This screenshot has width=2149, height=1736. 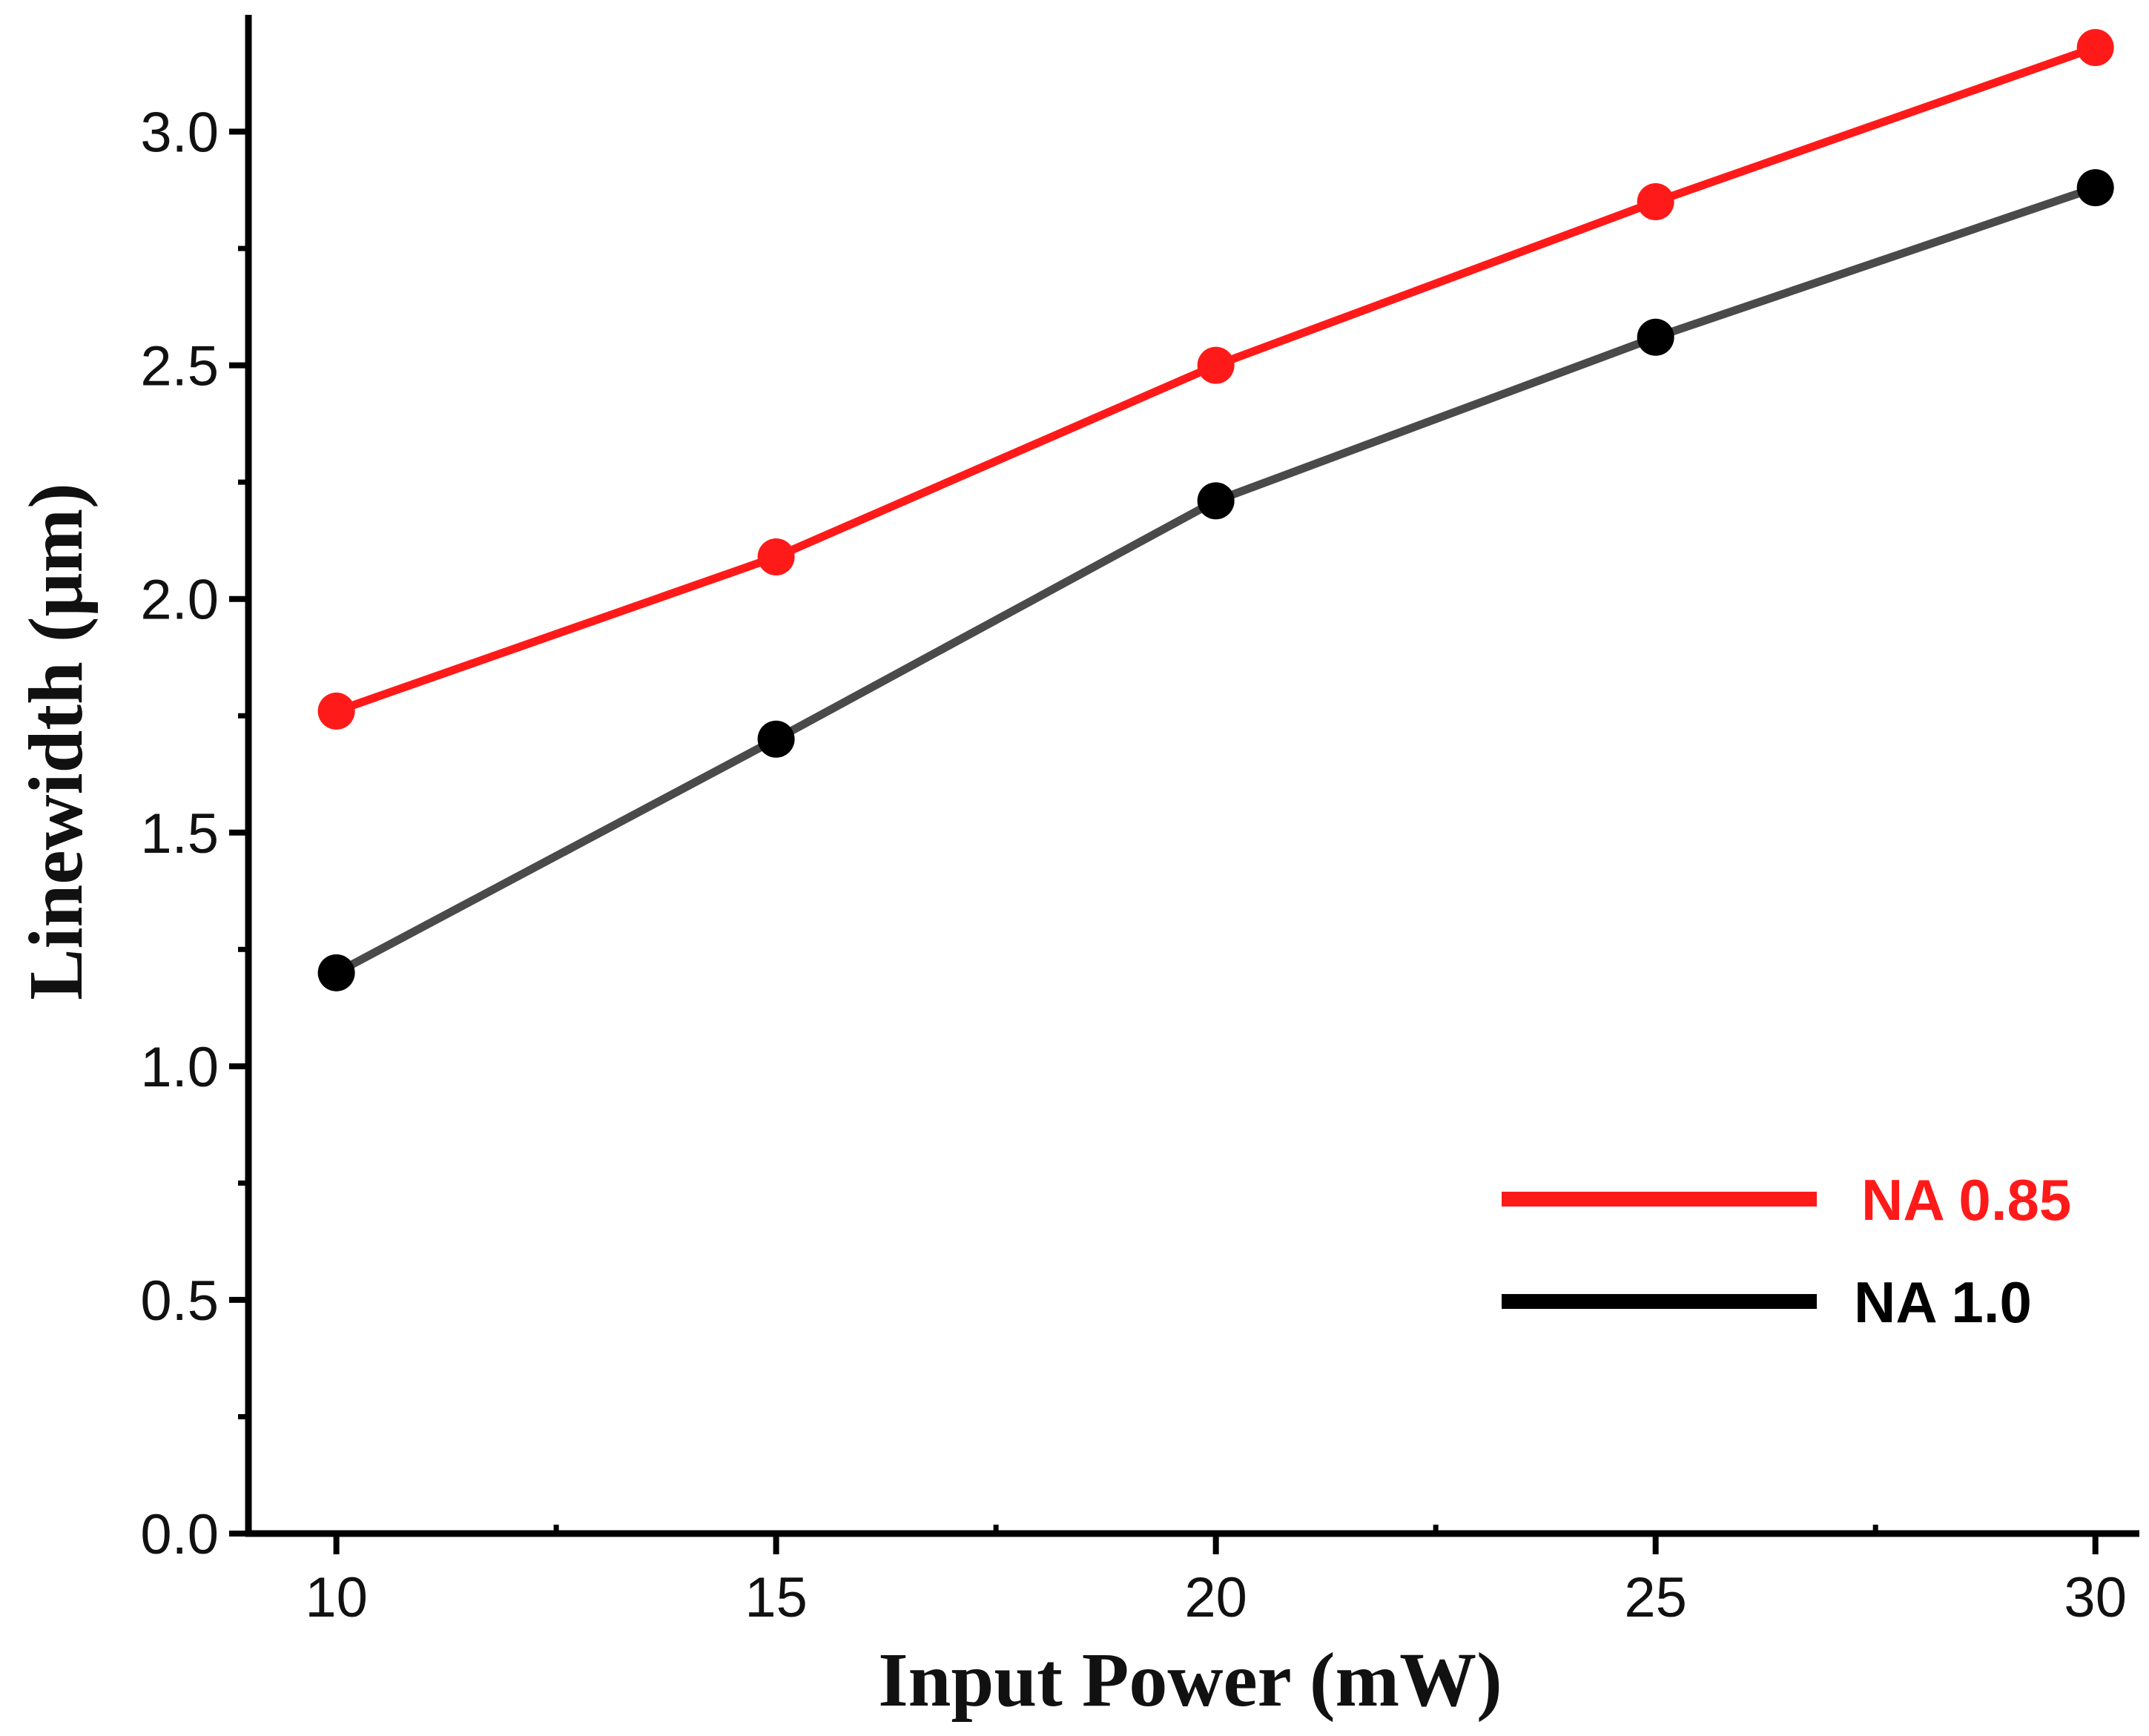 I want to click on y-tick-label: 1.5, so click(x=179, y=834).